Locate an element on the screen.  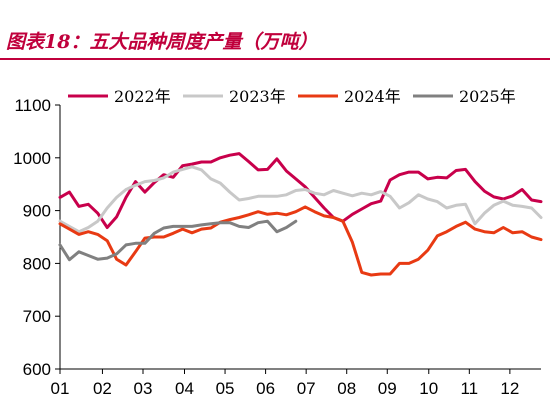
y-tick-label: 700 is located at coordinates (37, 316).